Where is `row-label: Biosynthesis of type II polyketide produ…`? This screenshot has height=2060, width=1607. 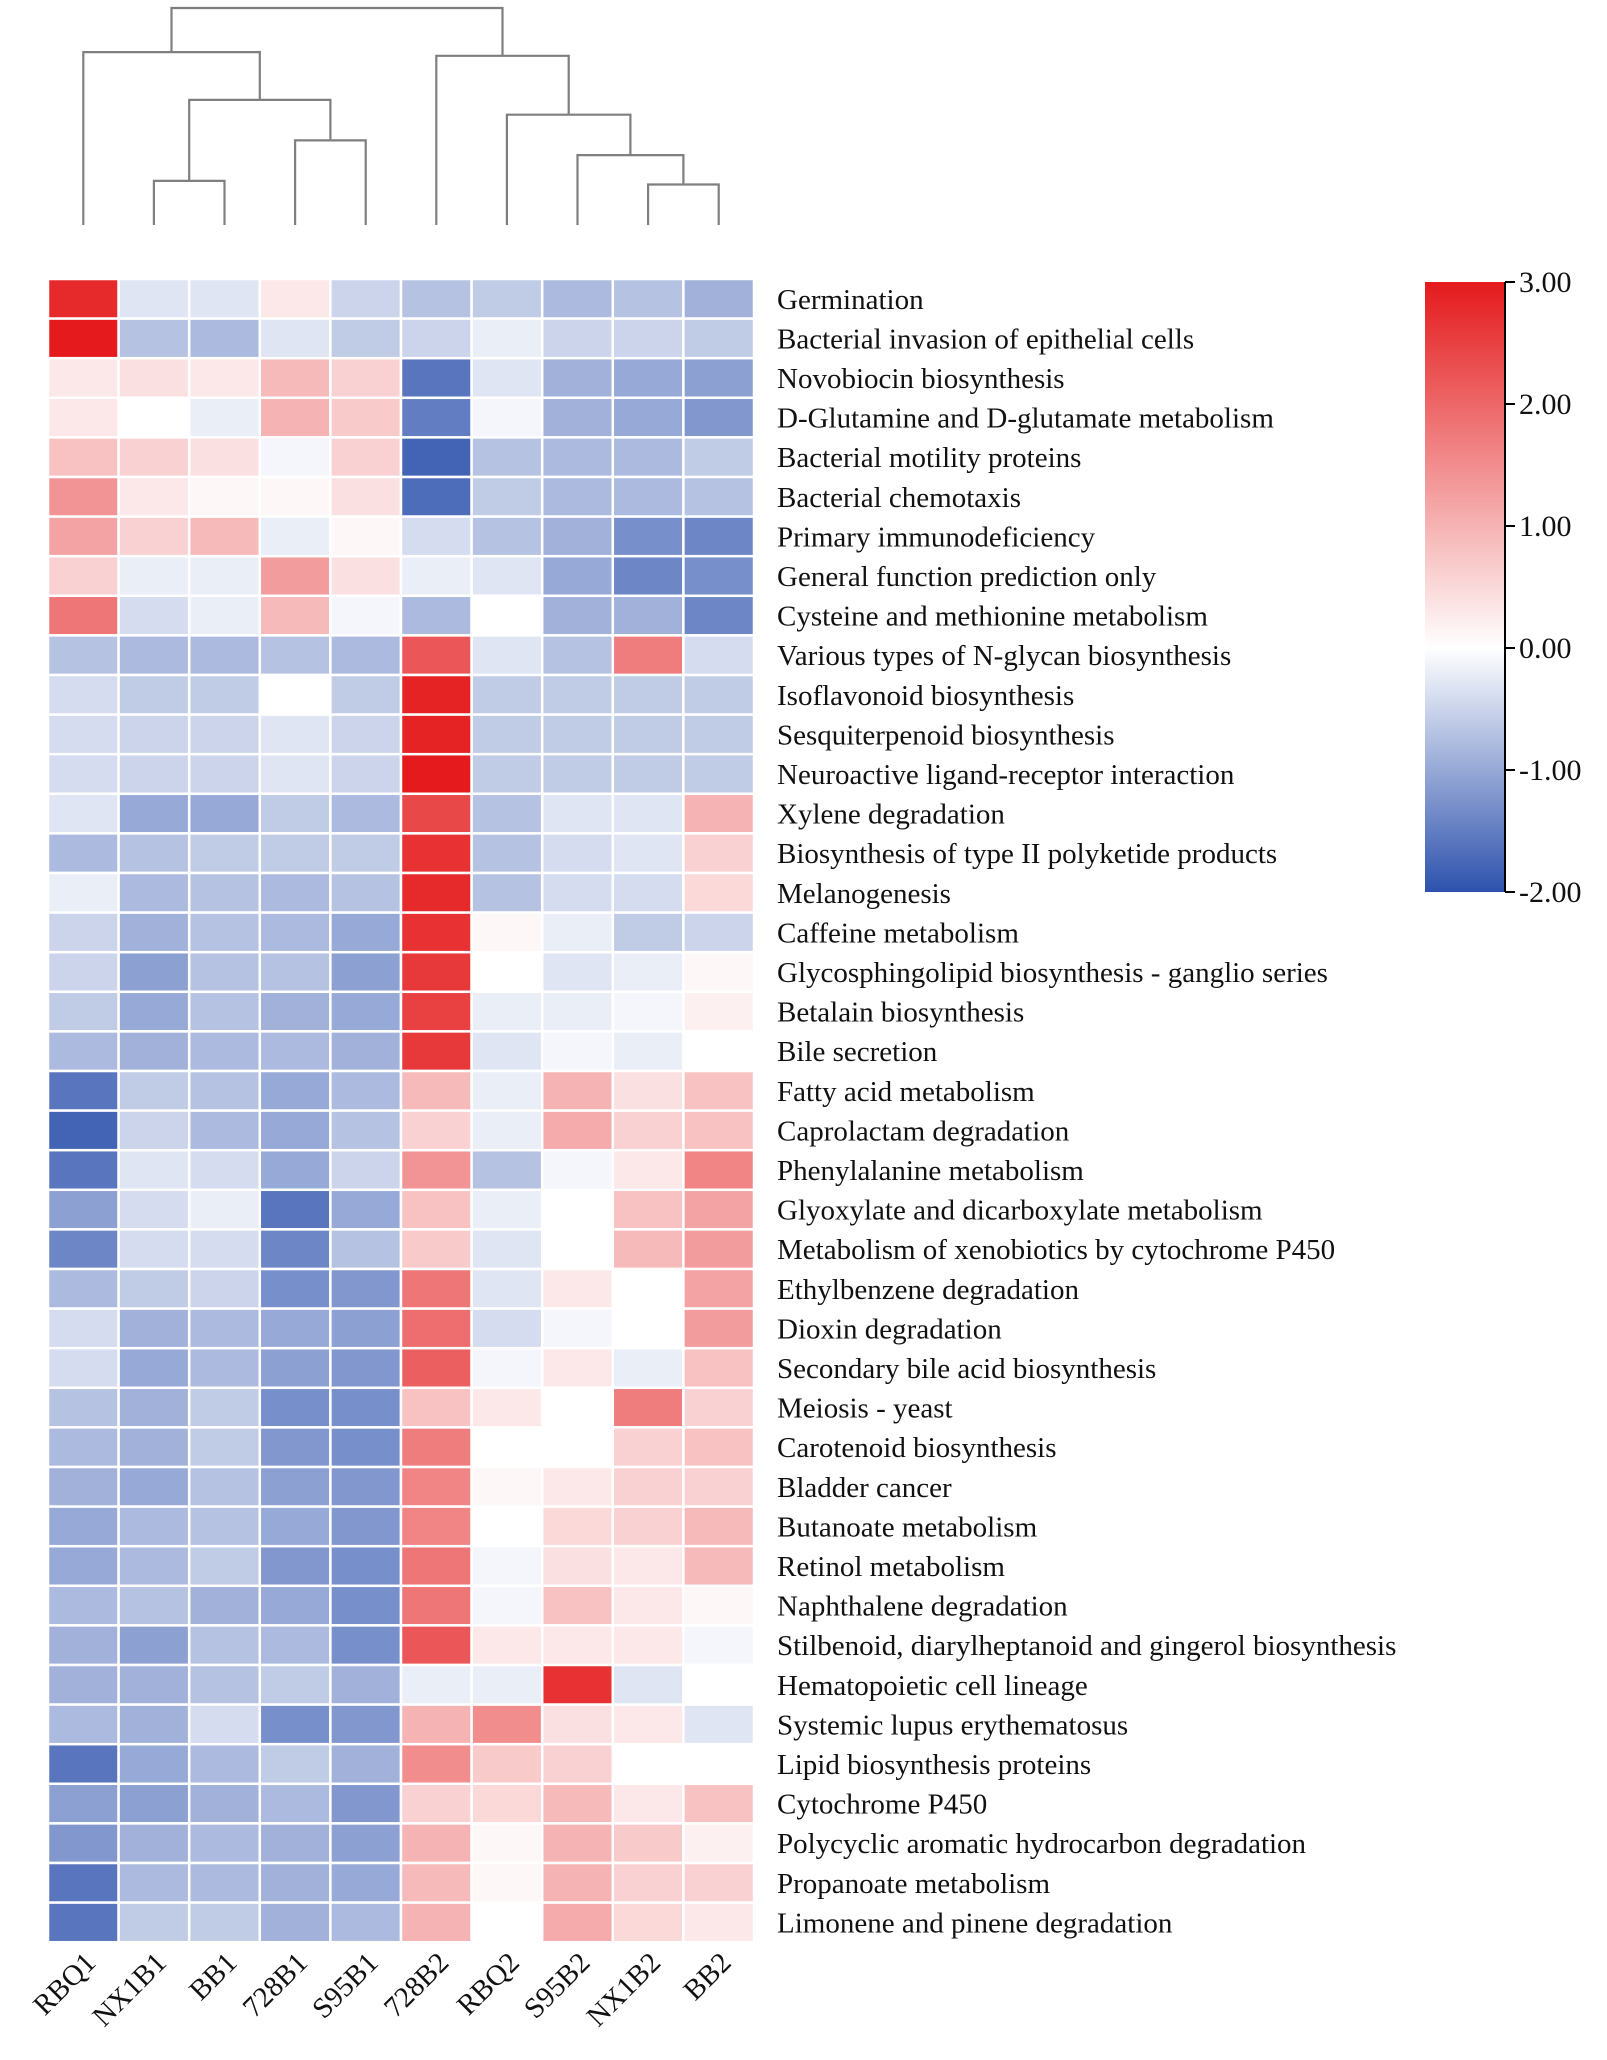 row-label: Biosynthesis of type II polyketide produ… is located at coordinates (1027, 854).